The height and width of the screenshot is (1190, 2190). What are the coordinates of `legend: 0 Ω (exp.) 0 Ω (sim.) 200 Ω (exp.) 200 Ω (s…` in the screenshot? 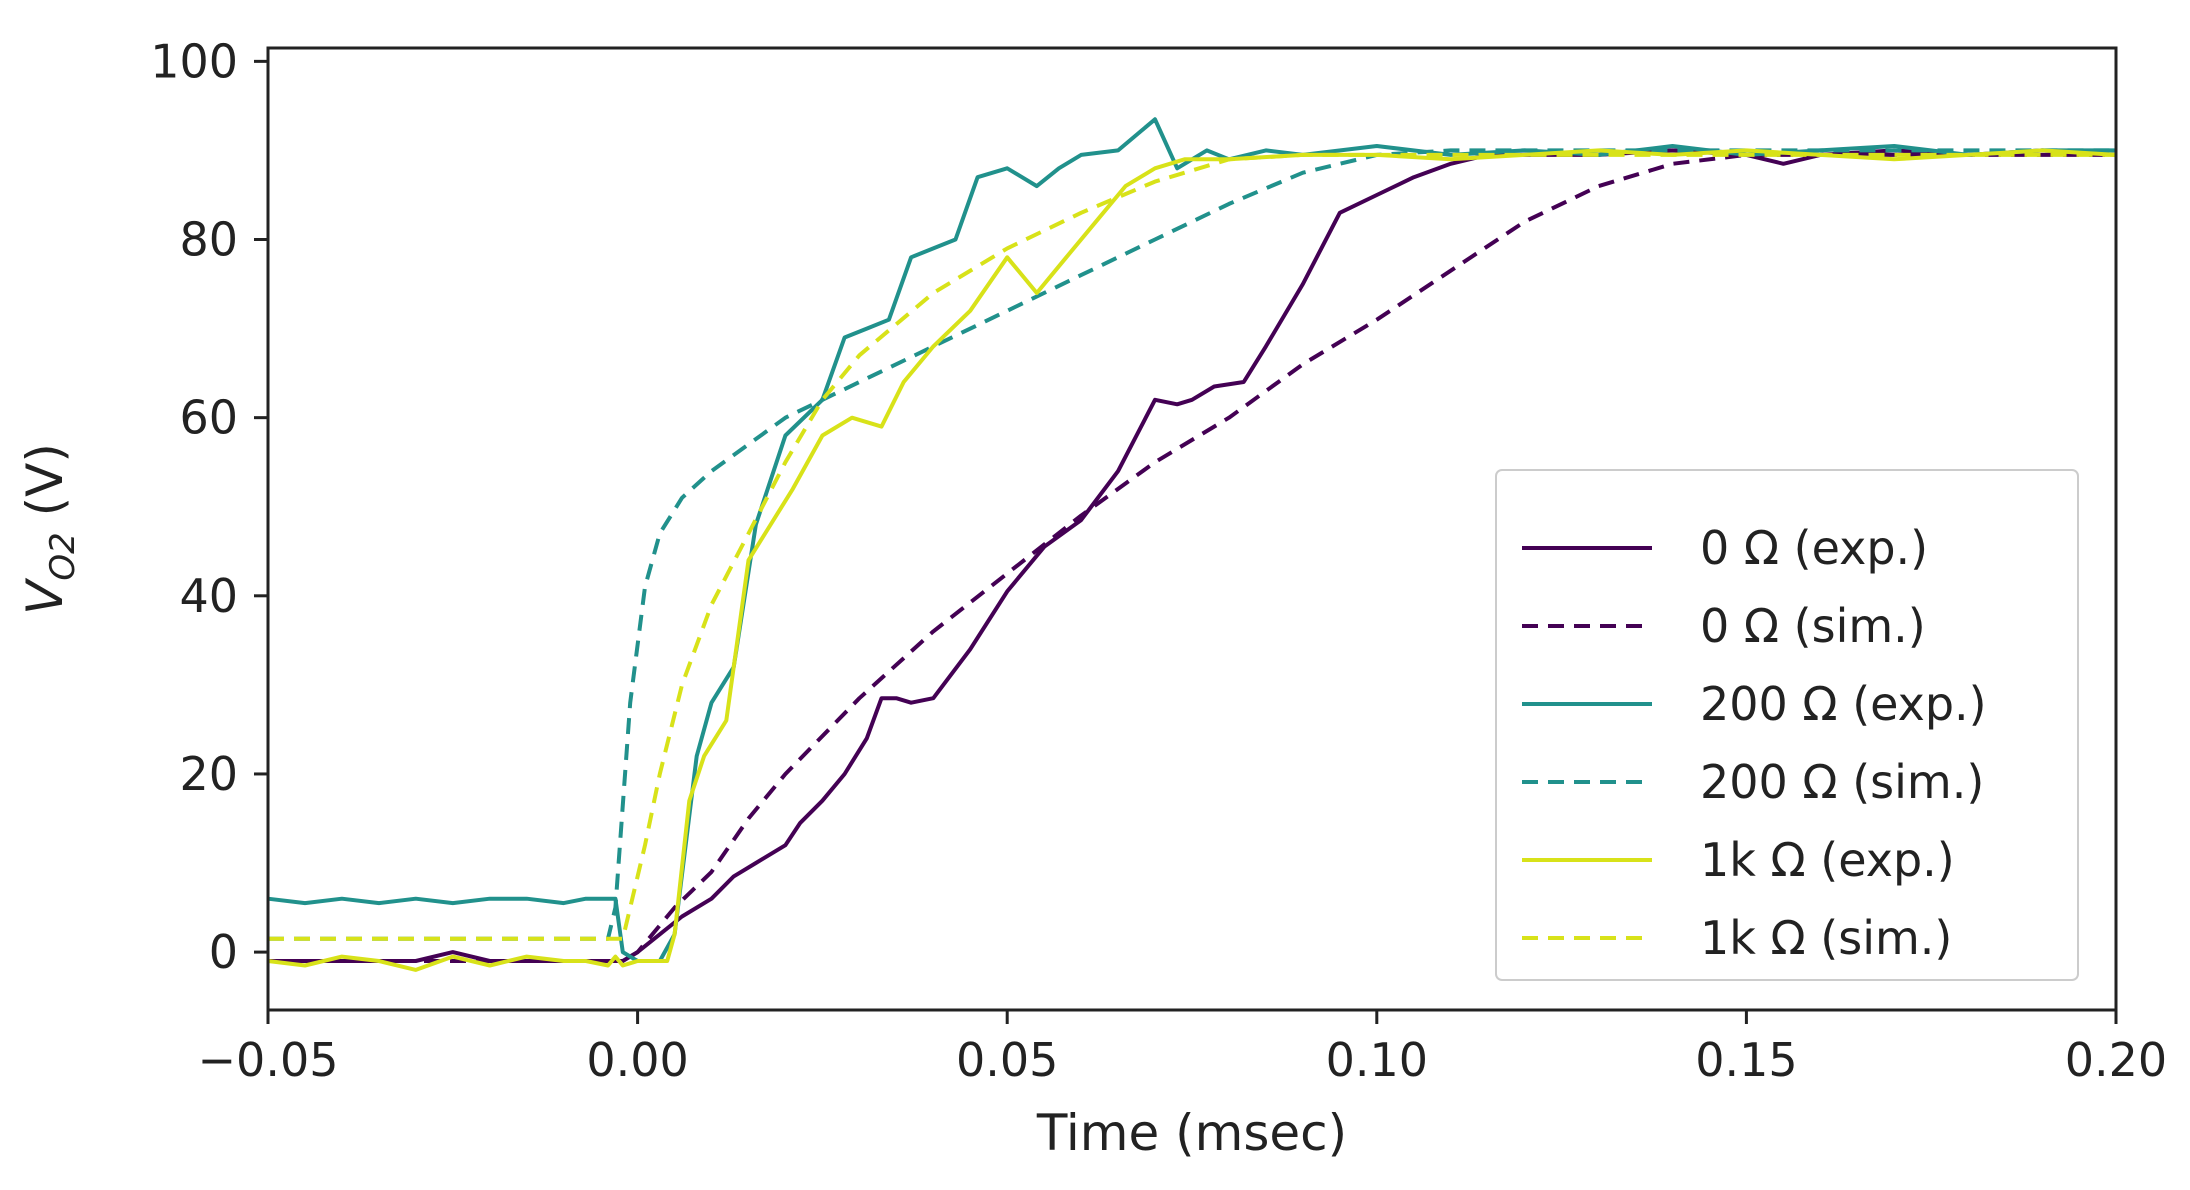 It's located at (1787, 725).